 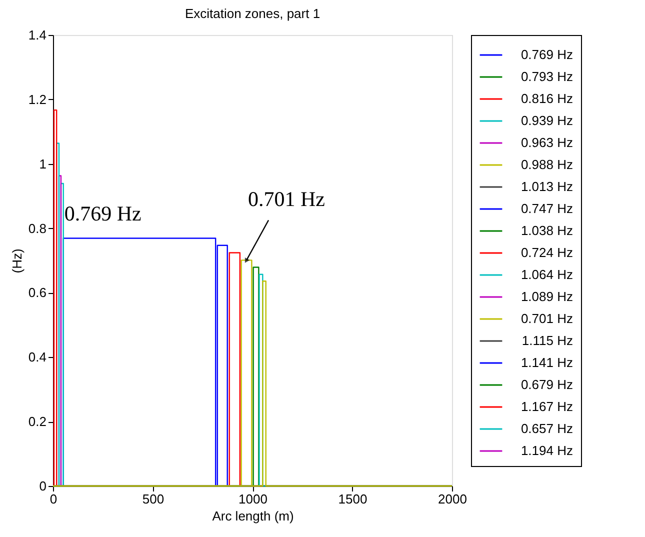 What do you see at coordinates (252, 13) in the screenshot?
I see `chart-title: Excitation zones, part 1` at bounding box center [252, 13].